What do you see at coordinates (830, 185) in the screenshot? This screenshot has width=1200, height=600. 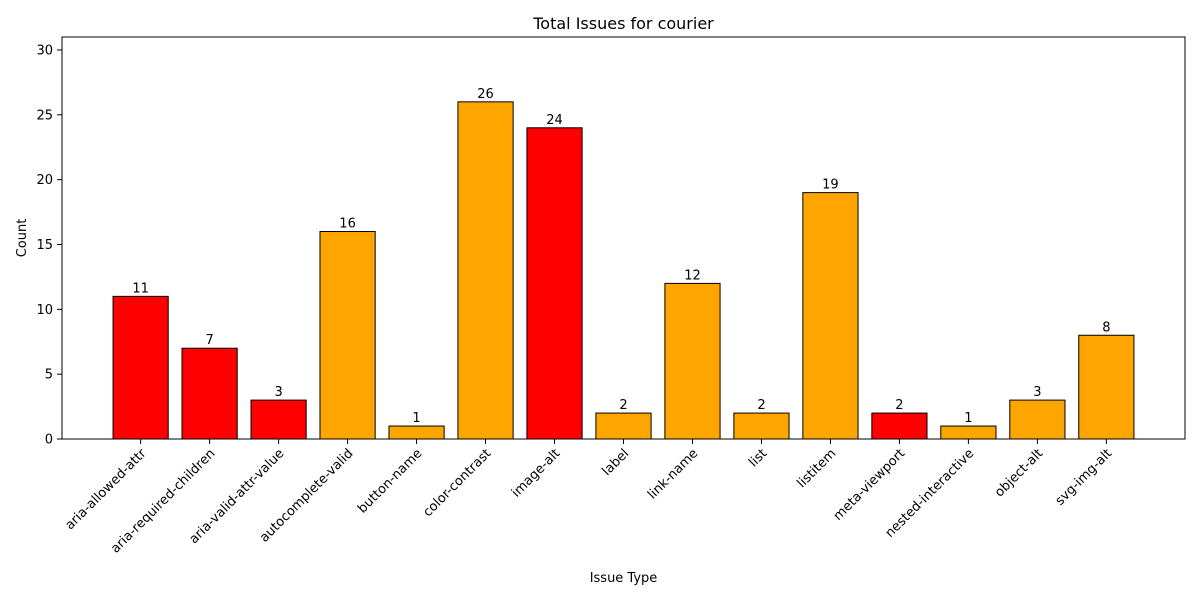 I see `bar-value-label: 19` at bounding box center [830, 185].